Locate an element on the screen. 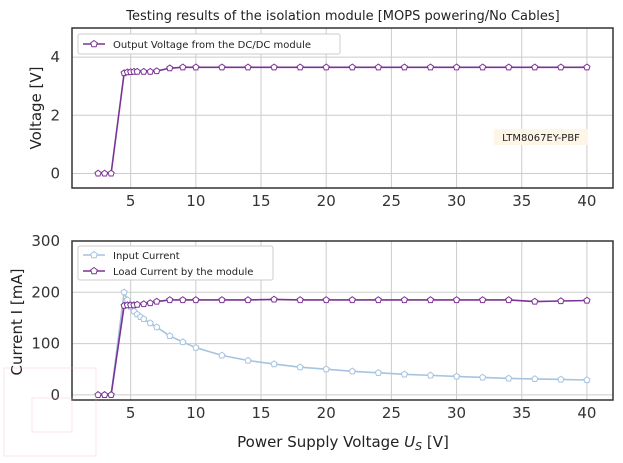  bottom-xtick-labels: 5 10 15 20 25 30 35 40 is located at coordinates (361, 413).